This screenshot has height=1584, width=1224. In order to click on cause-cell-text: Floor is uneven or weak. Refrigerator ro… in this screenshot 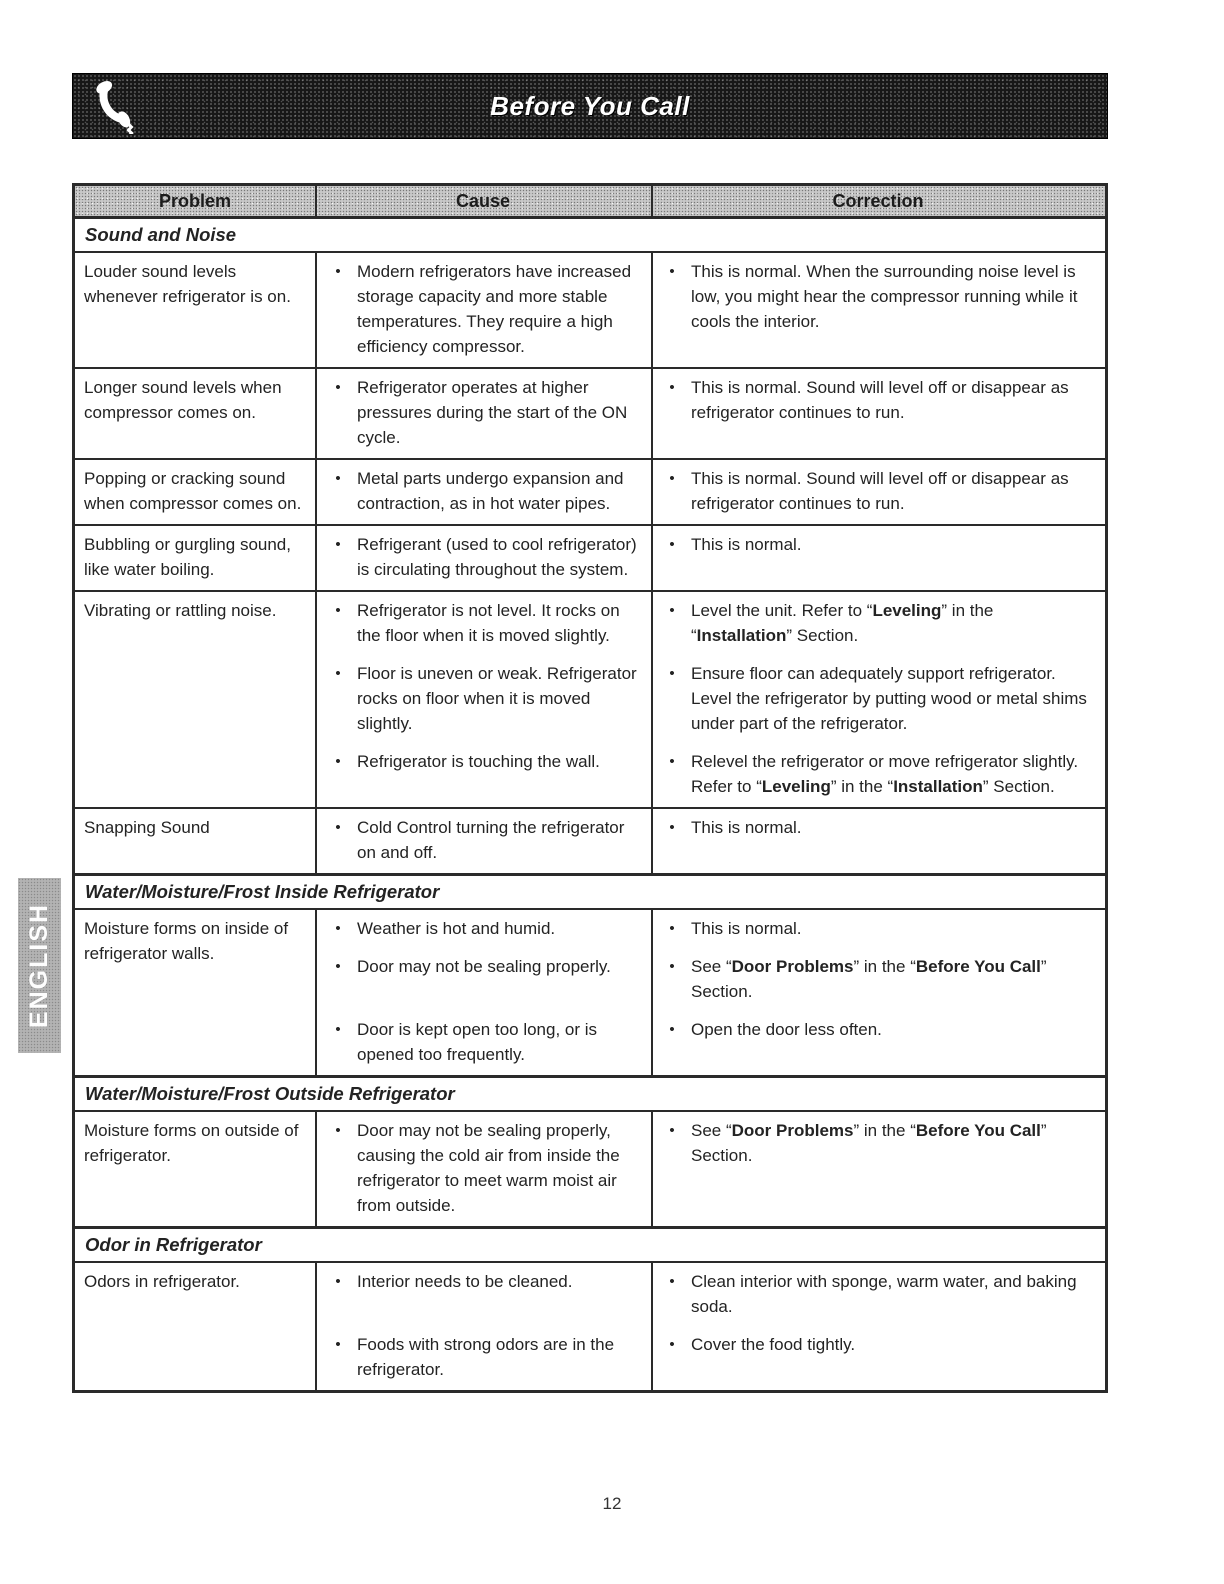, I will do `click(497, 698)`.